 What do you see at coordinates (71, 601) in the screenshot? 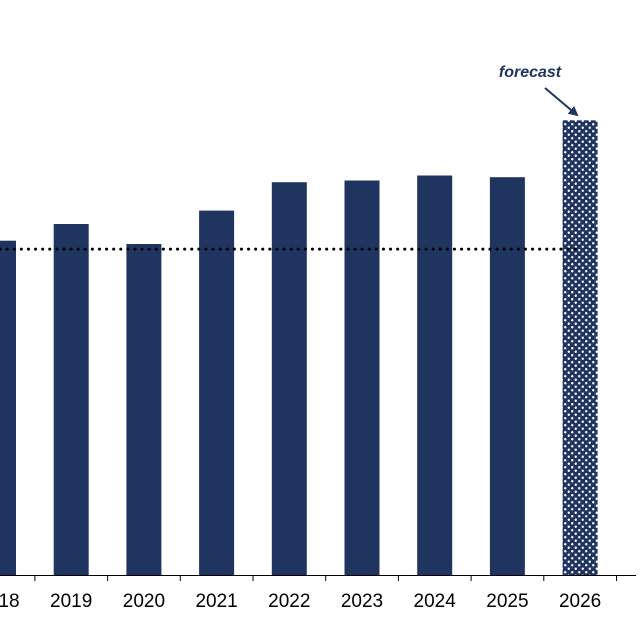
I see `x-tick-label-2019: 2019` at bounding box center [71, 601].